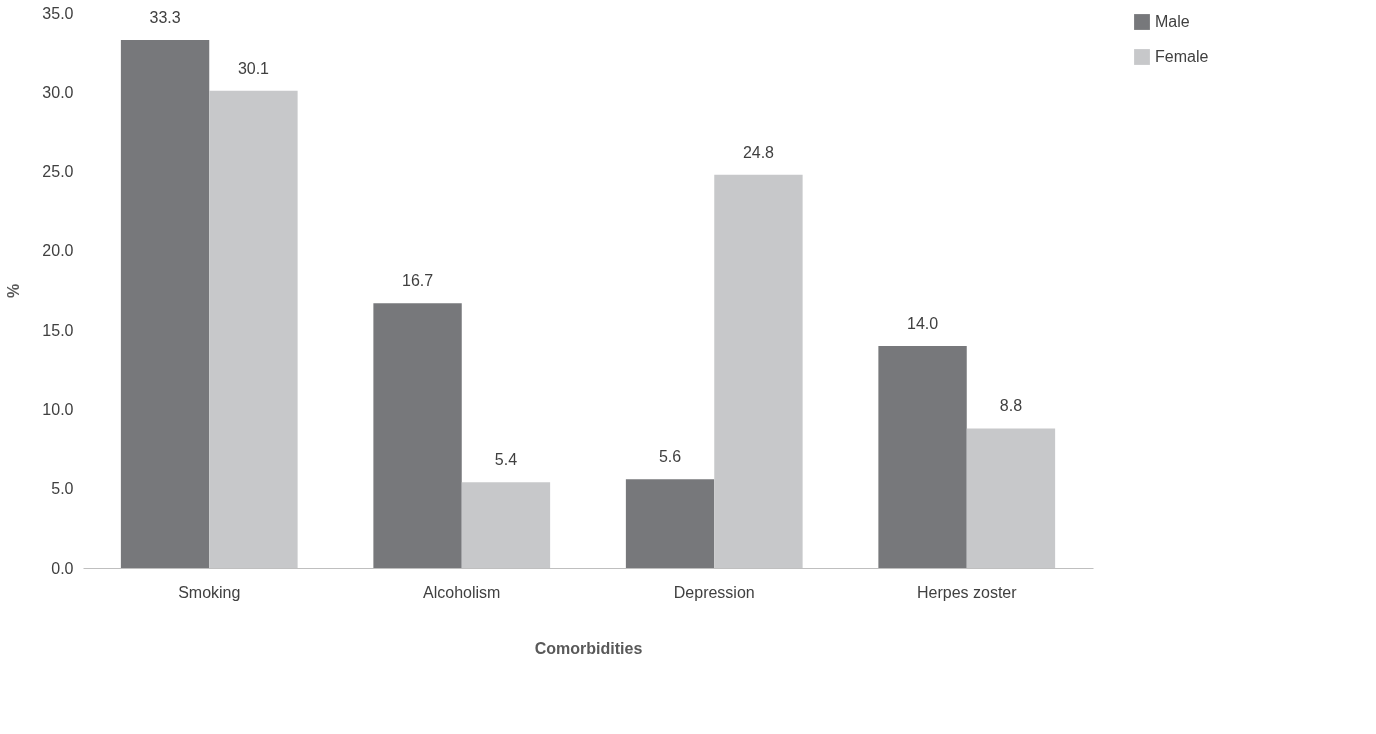 The width and height of the screenshot is (1376, 734). I want to click on data-label: 24.8, so click(758, 152).